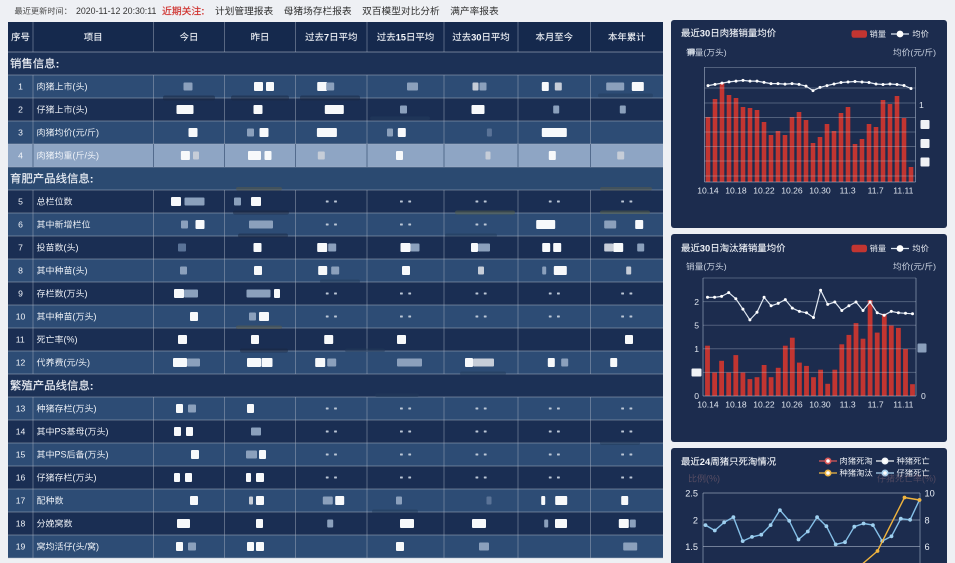 The width and height of the screenshot is (955, 563). Describe the element at coordinates (21, 363) in the screenshot. I see `svg-text: 12` at that location.